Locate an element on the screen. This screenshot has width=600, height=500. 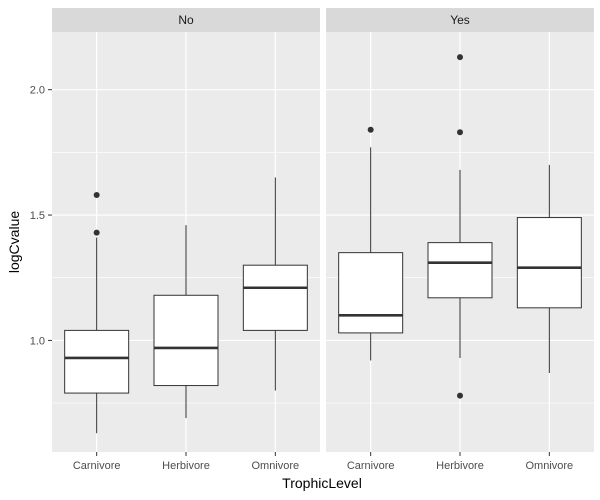
y-axis-title: logCvalue is located at coordinates (14, 242).